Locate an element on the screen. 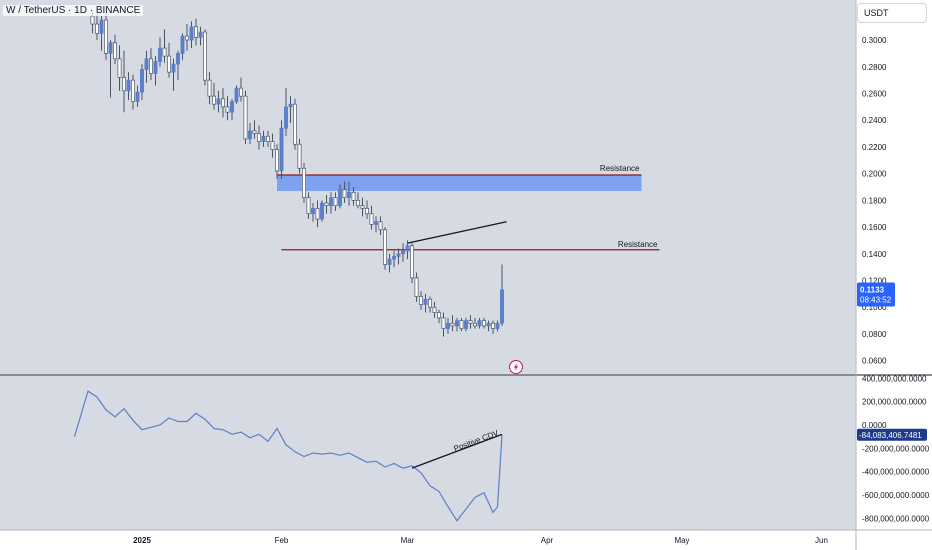  price-trendline is located at coordinates (457, 232).